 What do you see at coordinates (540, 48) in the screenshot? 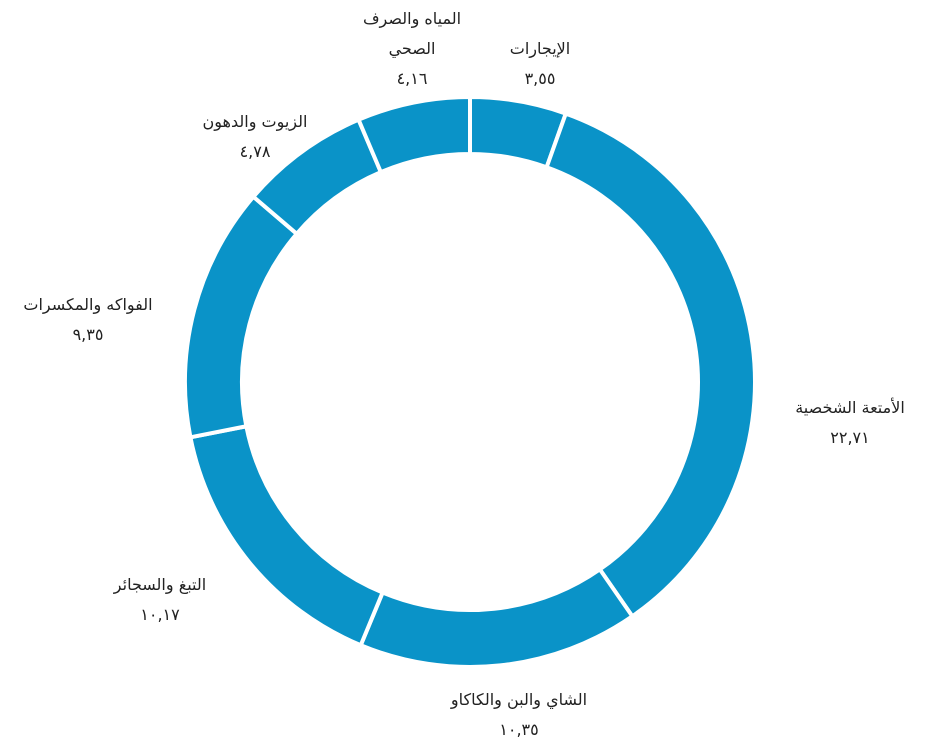
I see `segment-label: الإيجارات` at bounding box center [540, 48].